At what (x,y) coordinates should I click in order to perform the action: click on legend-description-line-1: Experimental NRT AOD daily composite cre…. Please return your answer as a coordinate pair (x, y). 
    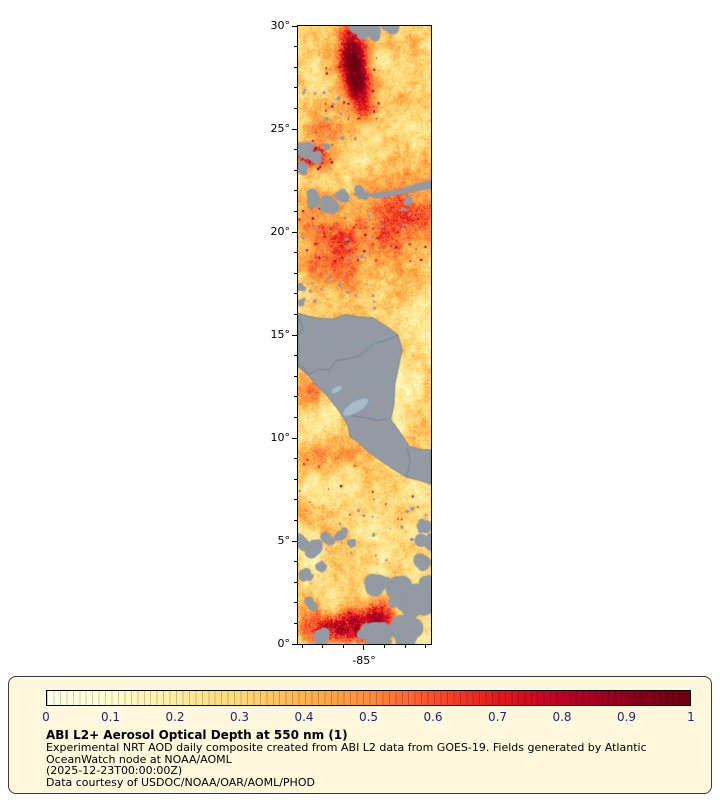
    Looking at the image, I should click on (346, 747).